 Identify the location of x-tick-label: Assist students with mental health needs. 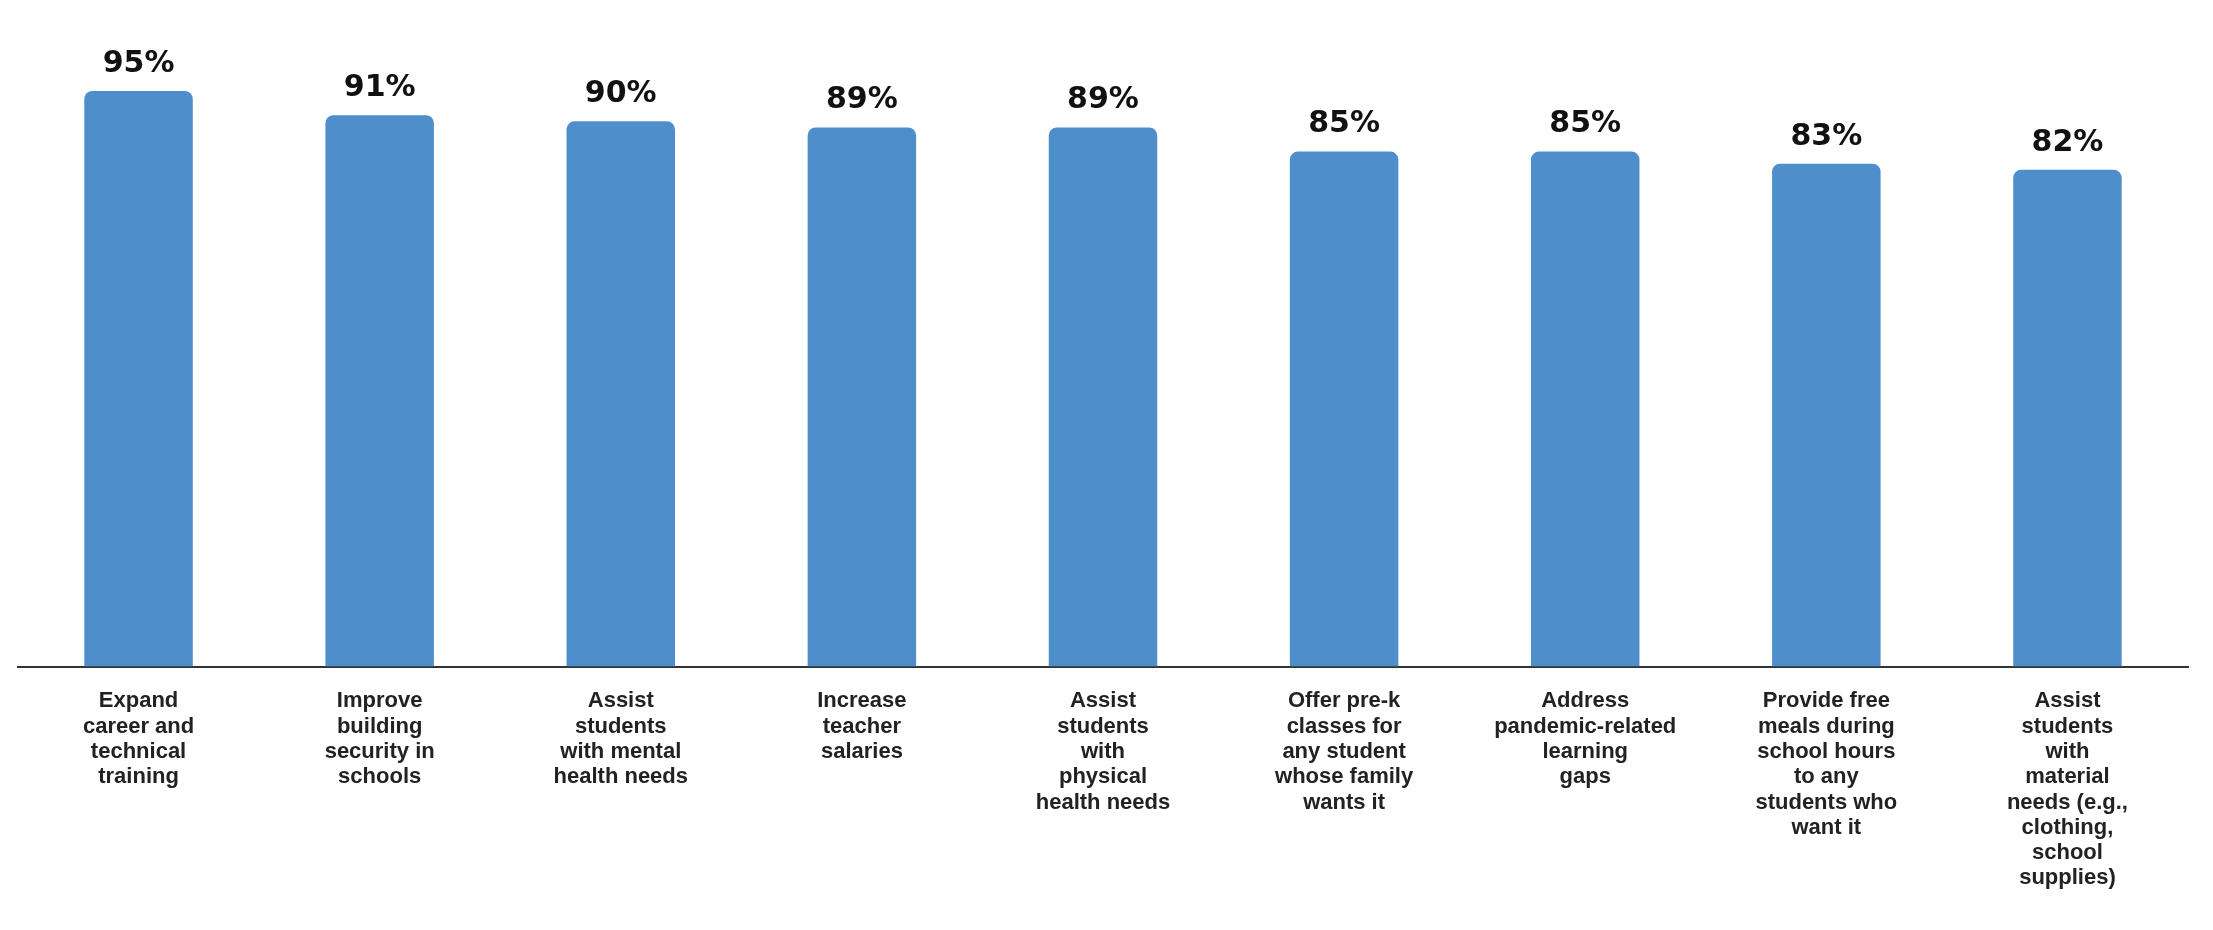
(621, 738).